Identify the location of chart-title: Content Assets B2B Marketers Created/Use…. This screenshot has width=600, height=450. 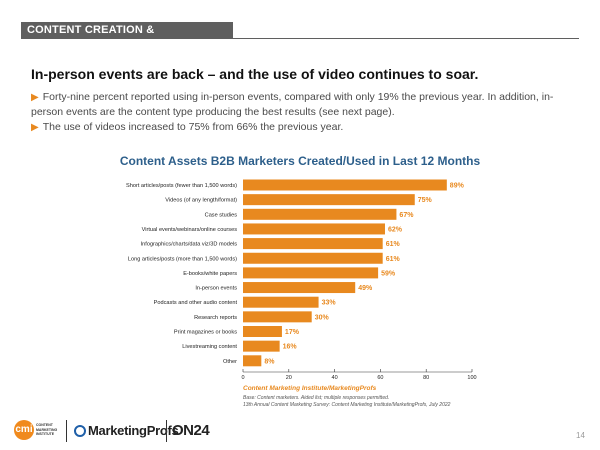
(300, 161).